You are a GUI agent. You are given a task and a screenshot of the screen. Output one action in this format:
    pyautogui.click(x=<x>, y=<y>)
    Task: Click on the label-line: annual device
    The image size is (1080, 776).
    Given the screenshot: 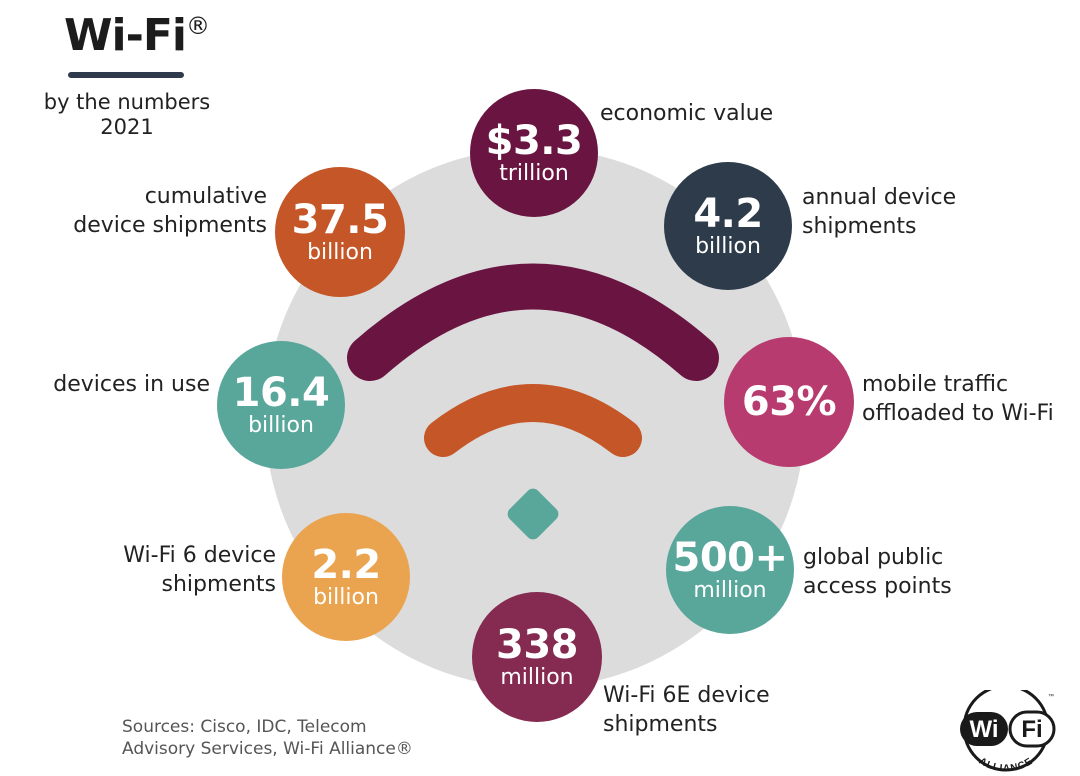 What is the action you would take?
    pyautogui.click(x=879, y=197)
    